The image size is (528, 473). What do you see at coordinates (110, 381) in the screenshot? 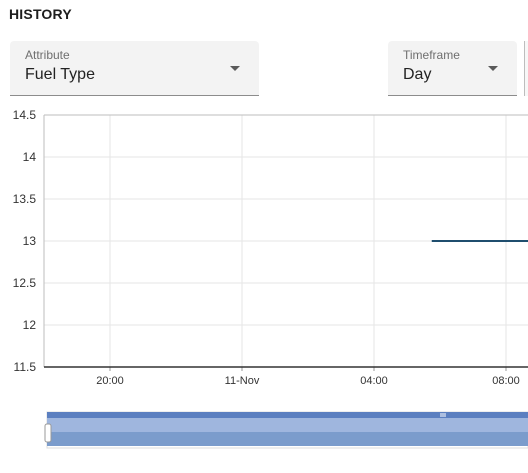
I see `x-tick-label: 20:00` at bounding box center [110, 381].